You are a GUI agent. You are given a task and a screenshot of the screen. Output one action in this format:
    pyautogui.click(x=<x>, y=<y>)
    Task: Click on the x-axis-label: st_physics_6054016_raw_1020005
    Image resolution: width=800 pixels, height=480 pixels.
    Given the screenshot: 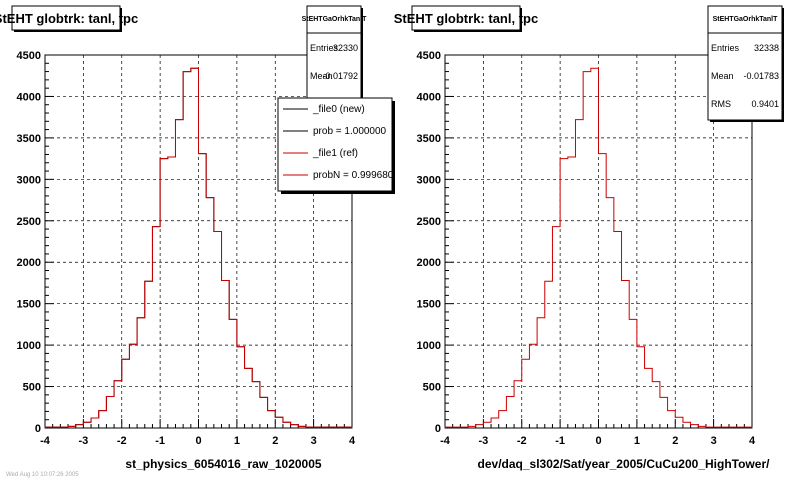 What is the action you would take?
    pyautogui.click(x=223, y=464)
    